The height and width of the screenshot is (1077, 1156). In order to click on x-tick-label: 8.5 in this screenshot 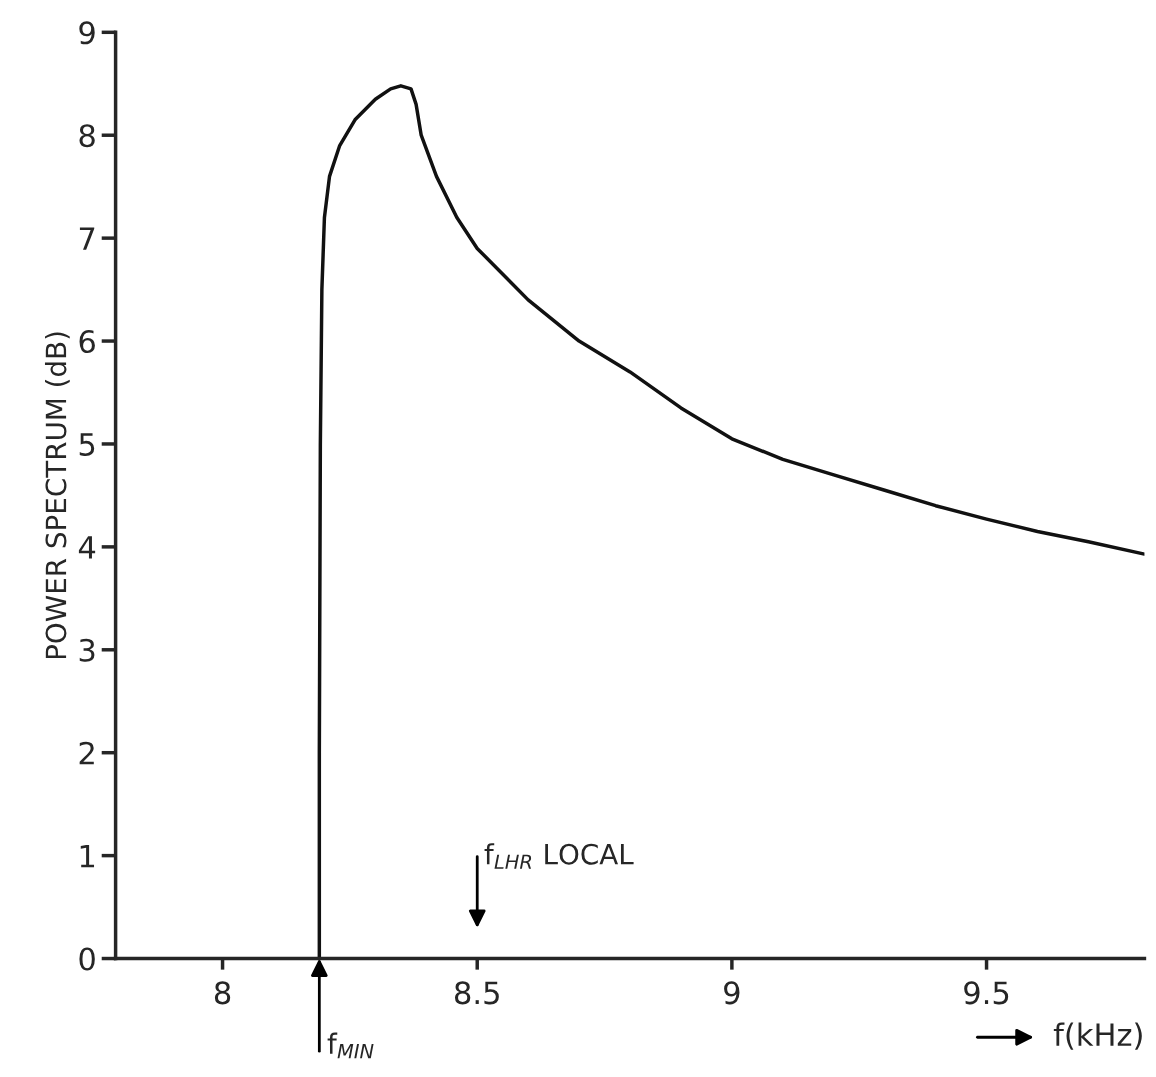, I will do `click(477, 993)`.